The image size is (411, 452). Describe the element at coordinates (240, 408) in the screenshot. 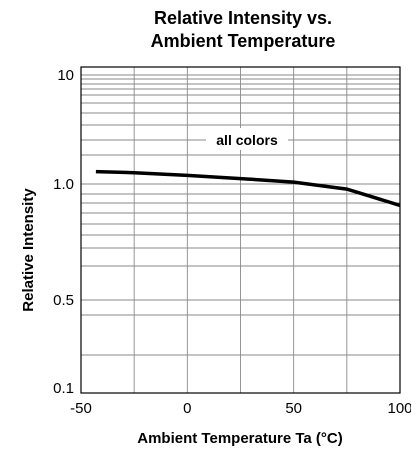

I see `x-tick-labels: -50 0 50 100` at that location.